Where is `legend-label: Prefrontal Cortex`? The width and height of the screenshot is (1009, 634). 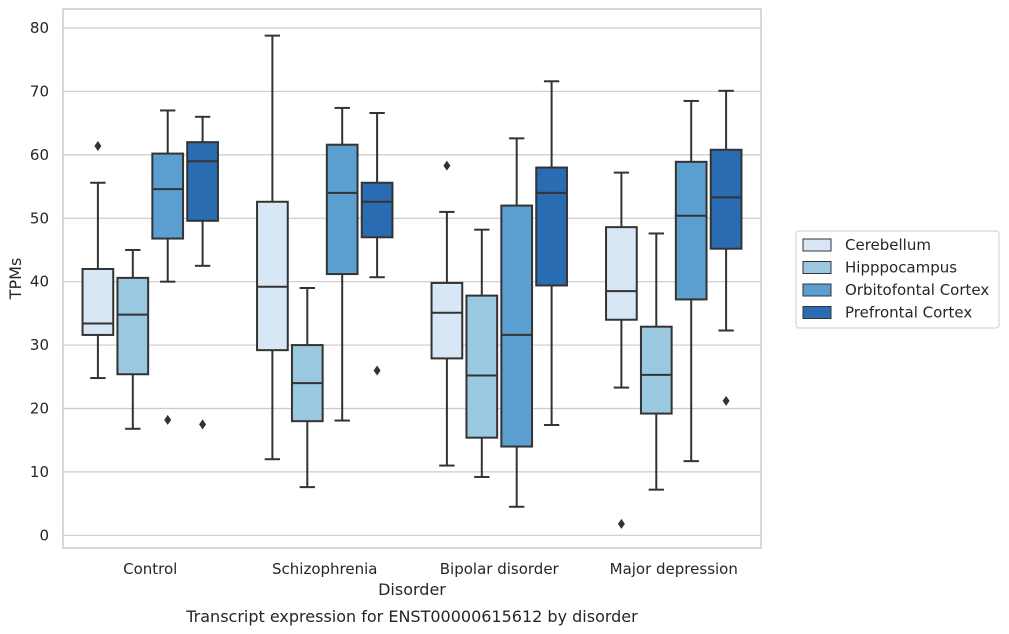
legend-label: Prefrontal Cortex is located at coordinates (908, 313).